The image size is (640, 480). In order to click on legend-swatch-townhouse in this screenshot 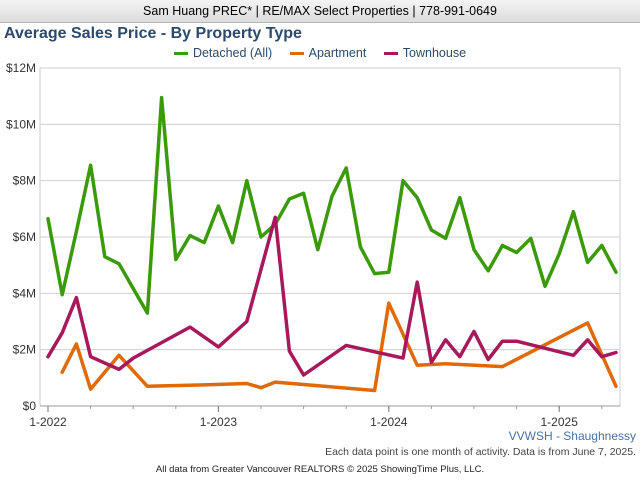, I will do `click(390, 54)`.